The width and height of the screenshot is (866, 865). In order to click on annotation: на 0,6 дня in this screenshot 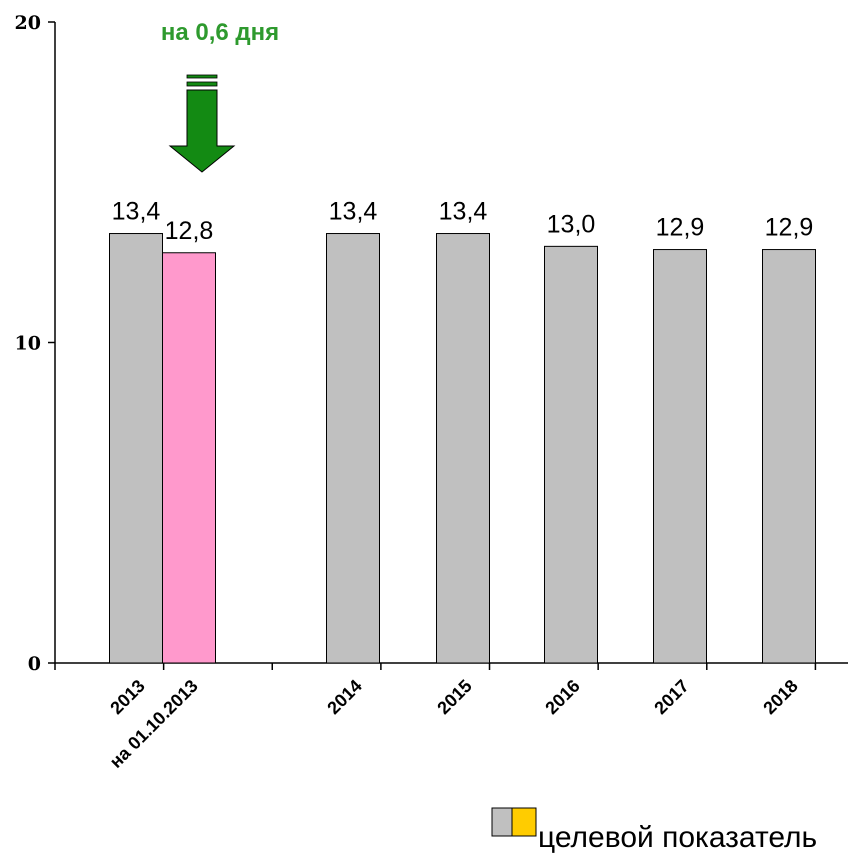, I will do `click(220, 96)`.